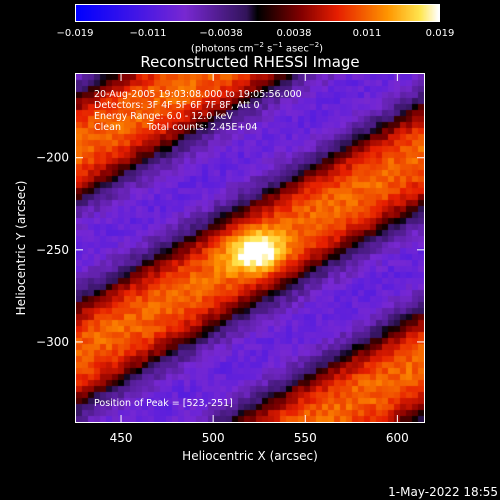 The image size is (500, 500). I want to click on colorbar-tick-label: −0.011, so click(148, 33).